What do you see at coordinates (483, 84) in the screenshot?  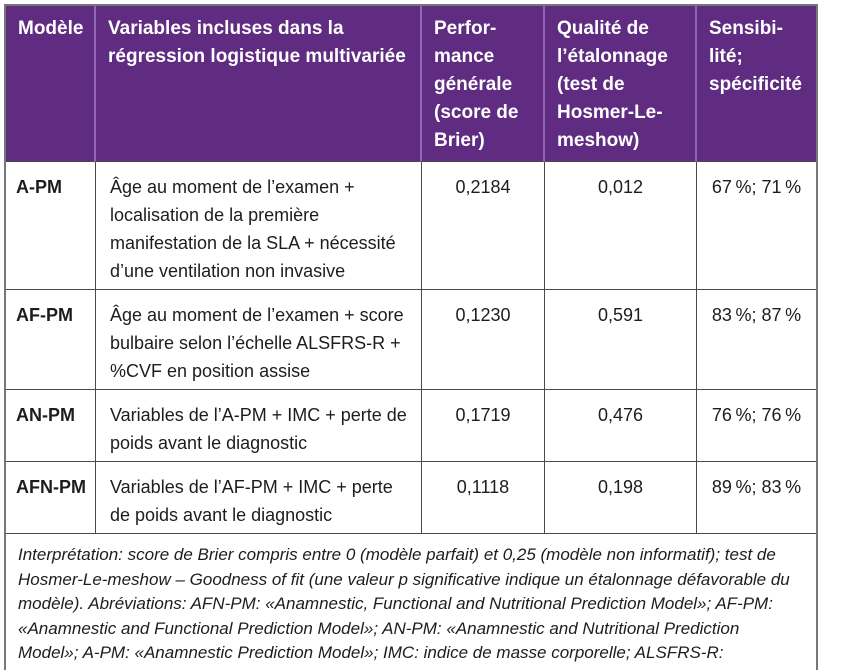 I see `col-header-performance: Perfor-mance générale (score de Brier)` at bounding box center [483, 84].